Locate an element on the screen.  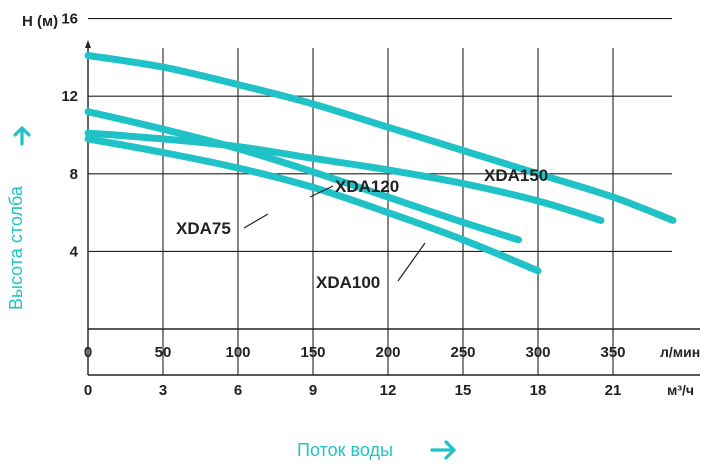
leader-line-xda75 is located at coordinates (256, 221).